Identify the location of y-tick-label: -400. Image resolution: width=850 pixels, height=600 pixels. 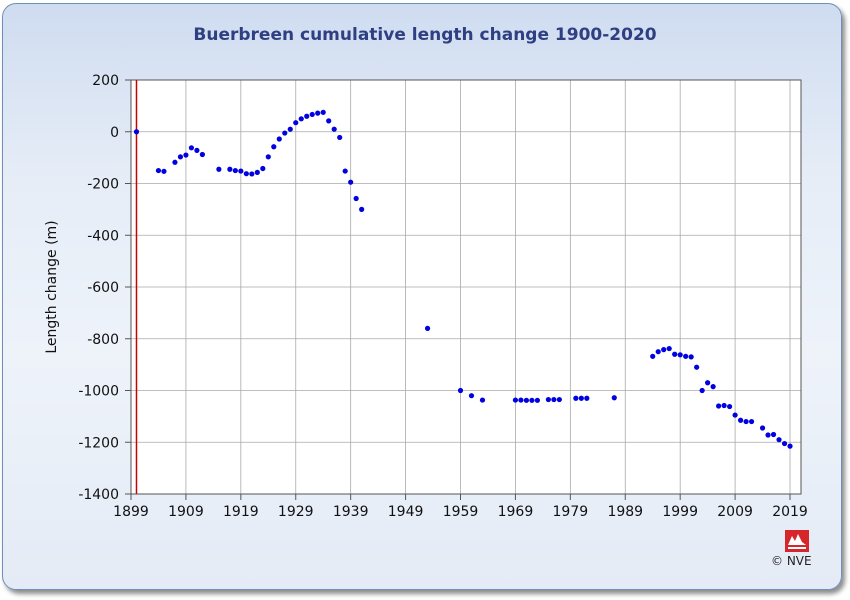
(103, 236).